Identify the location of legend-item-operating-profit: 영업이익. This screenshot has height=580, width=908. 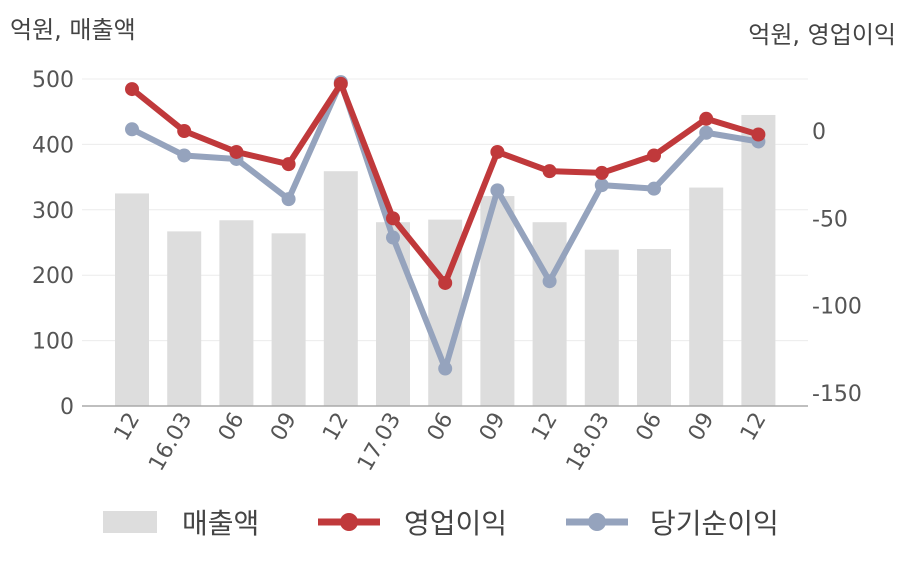
(412, 523).